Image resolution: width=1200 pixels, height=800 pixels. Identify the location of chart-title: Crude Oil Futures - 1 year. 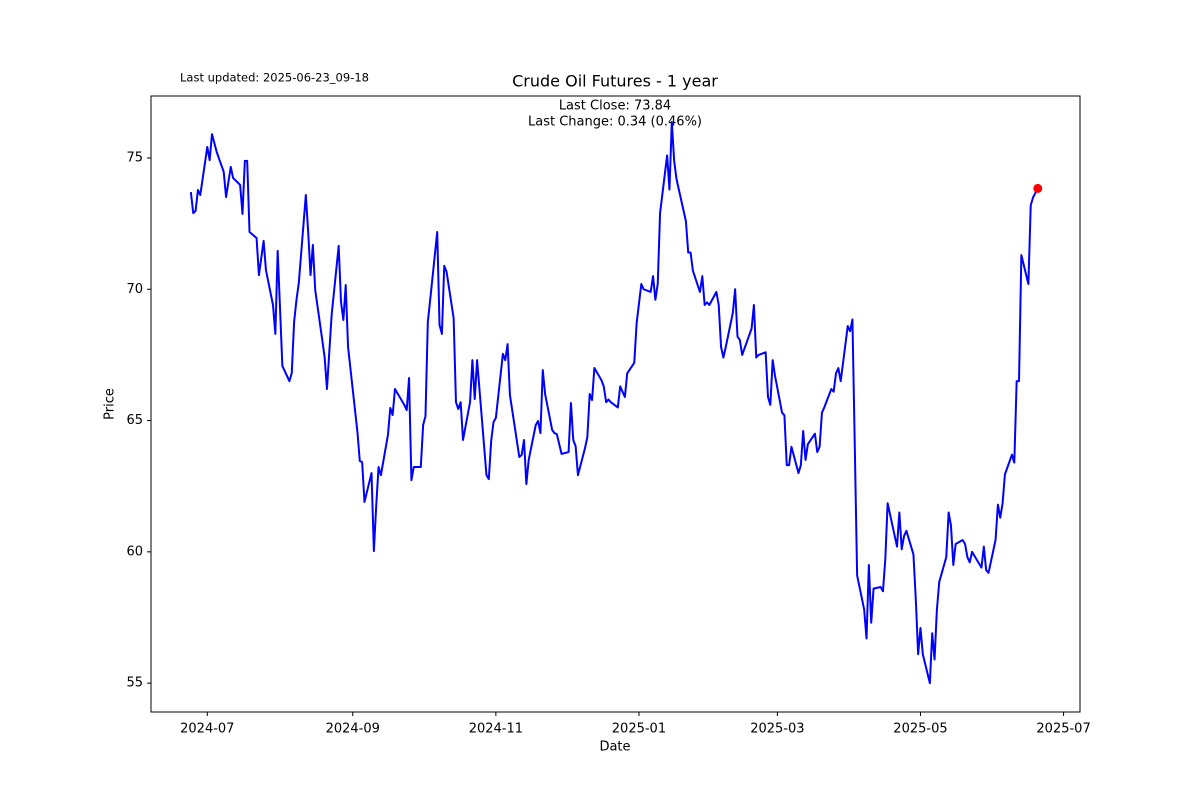
(615, 81).